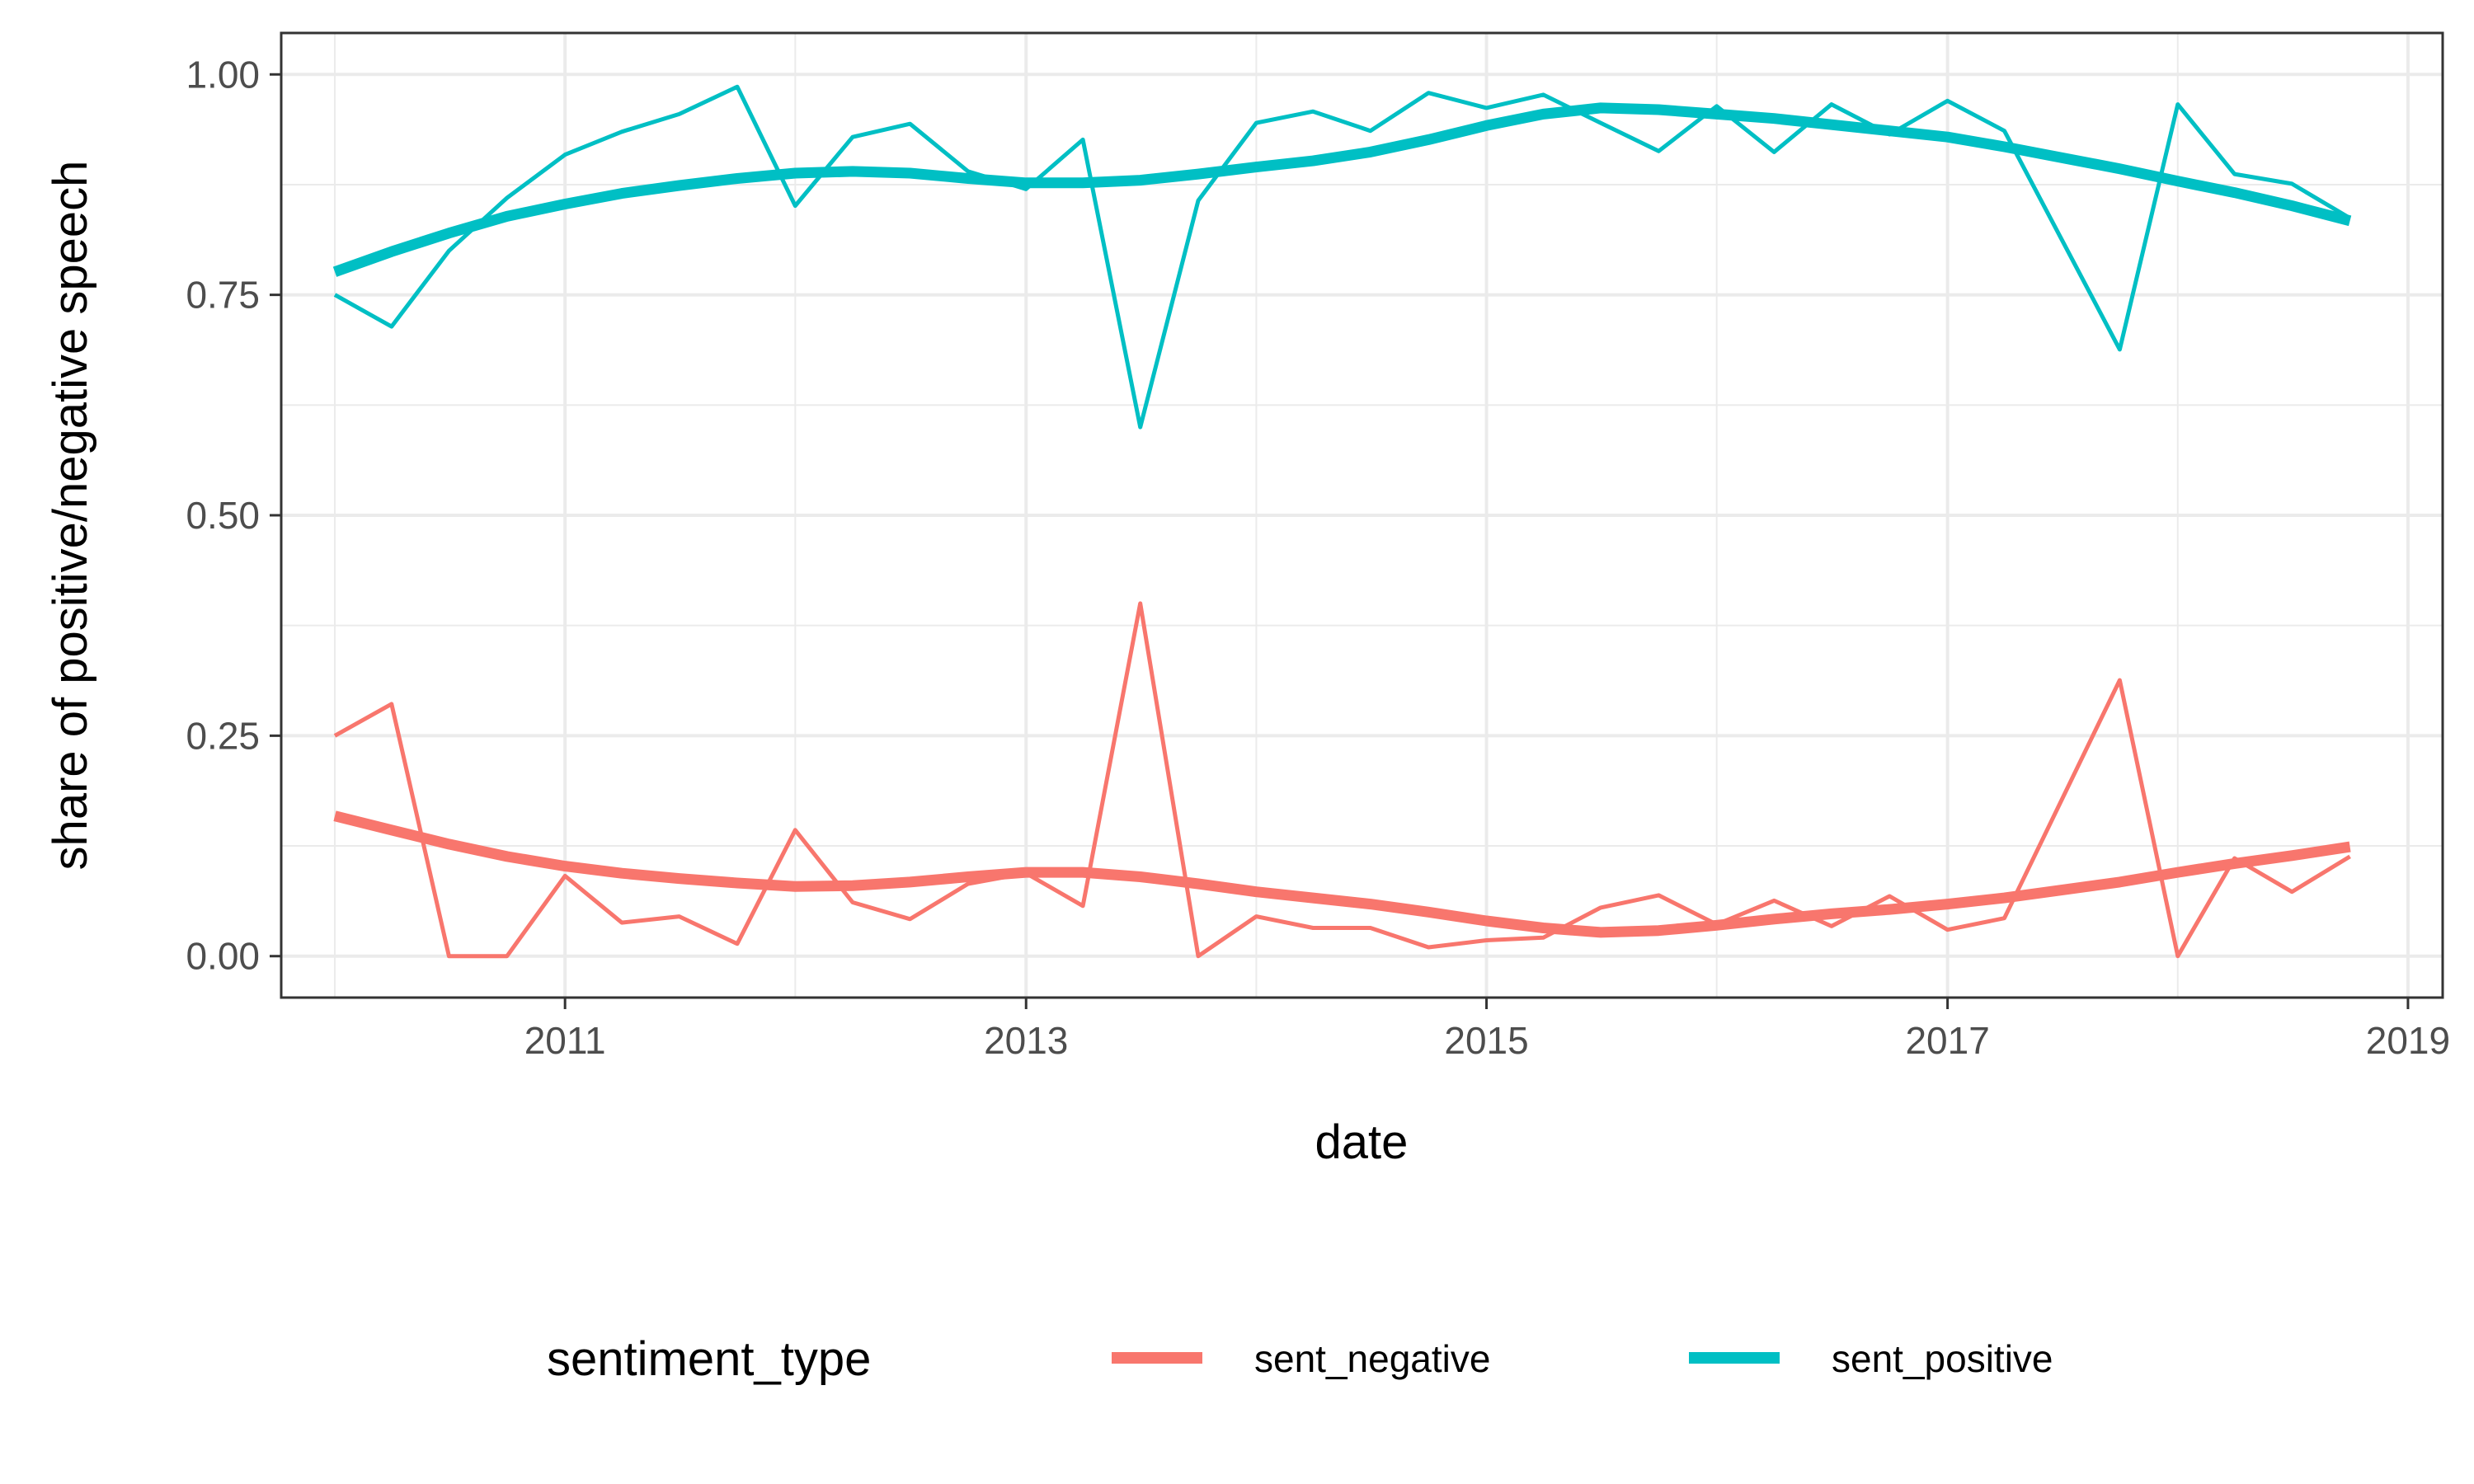 The width and height of the screenshot is (2474, 1484). Describe the element at coordinates (1362, 1142) in the screenshot. I see `x-axis-title: date` at that location.